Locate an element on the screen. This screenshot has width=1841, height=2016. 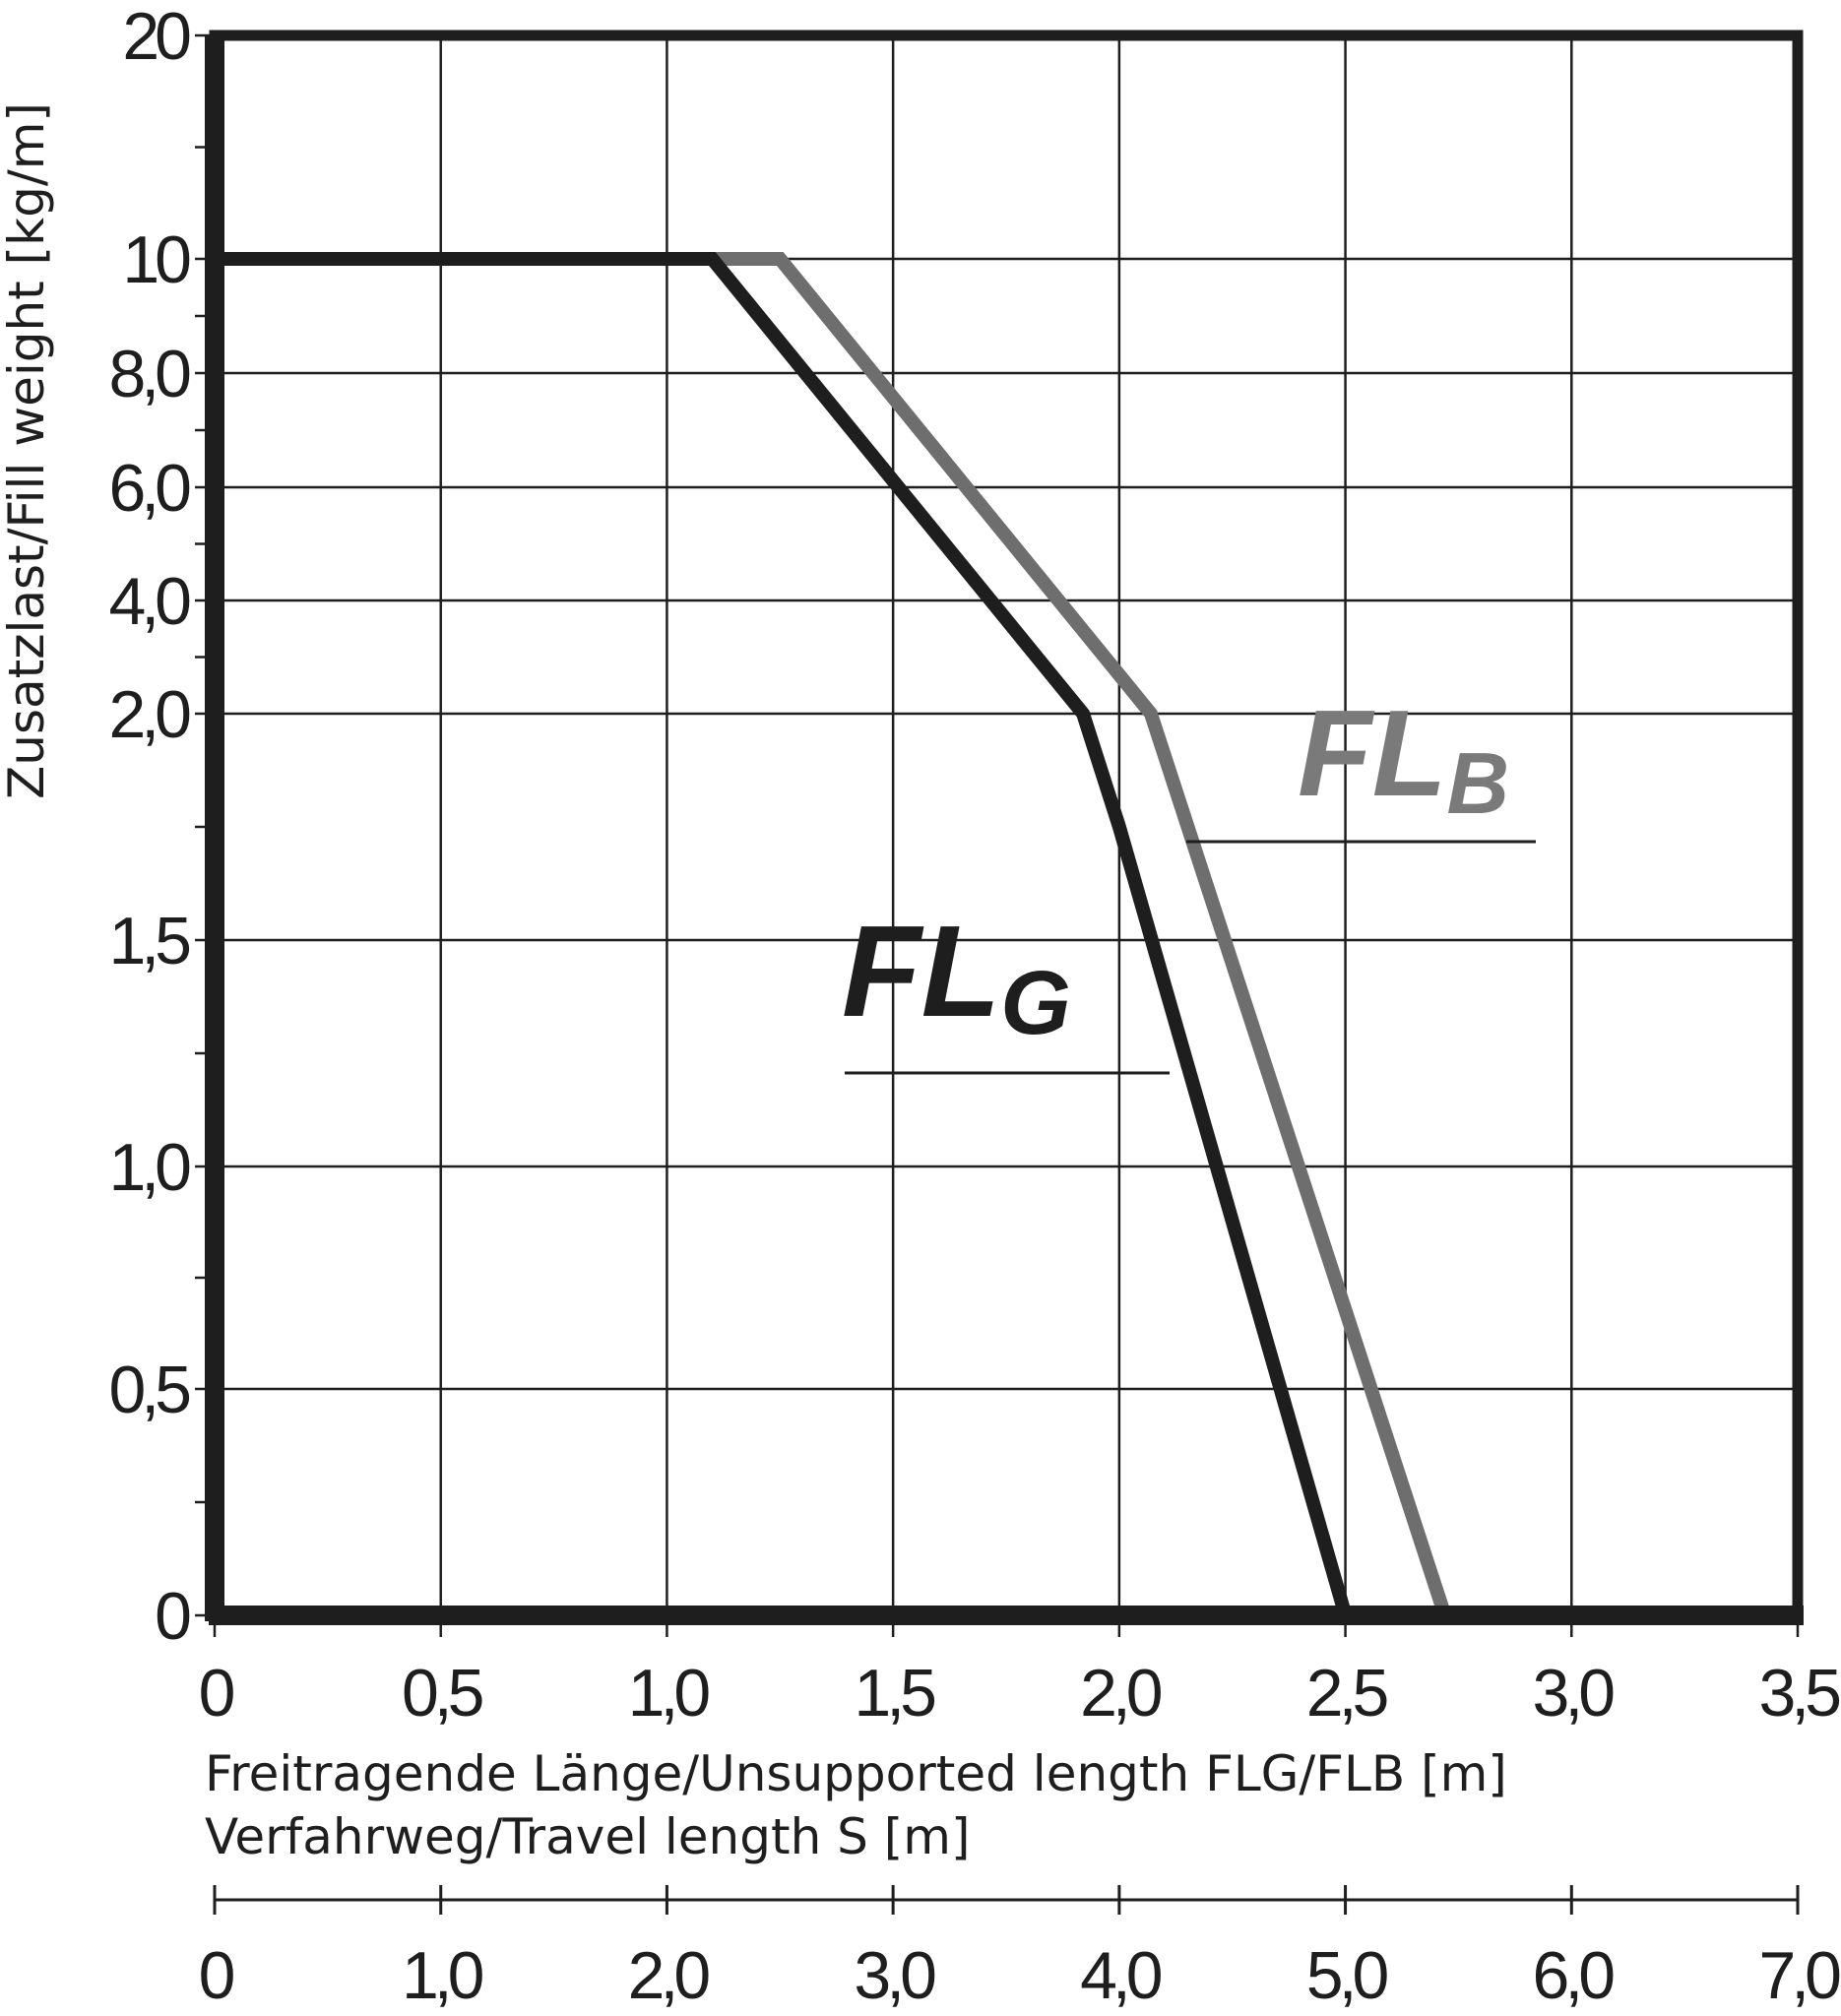
y-tick-label: 20 is located at coordinates (156, 37).